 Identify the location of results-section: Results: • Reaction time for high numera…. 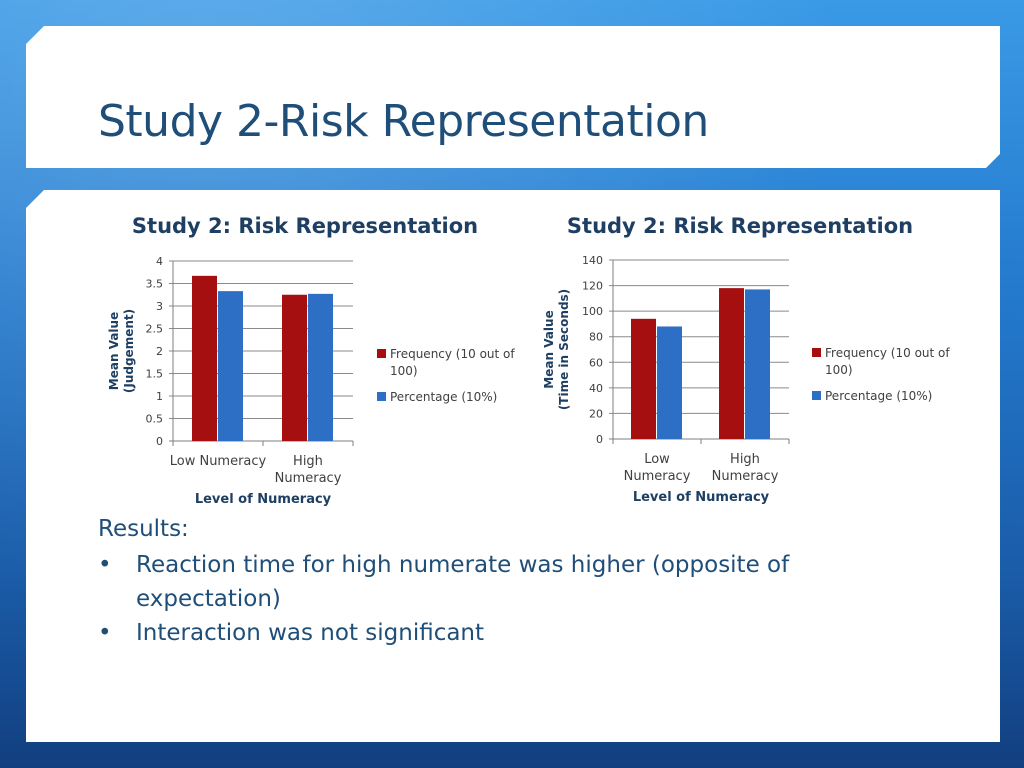
(498, 583).